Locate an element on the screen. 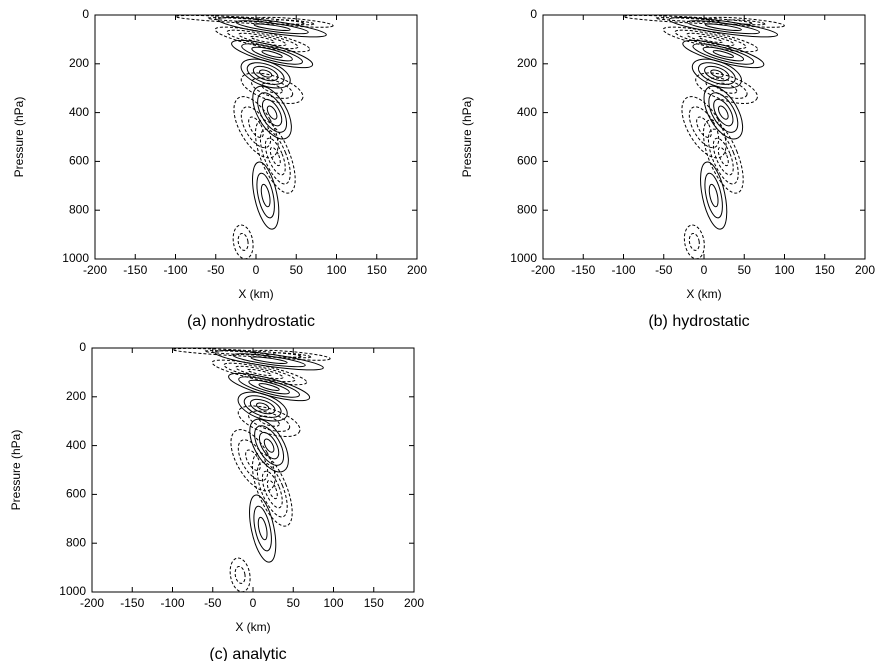 The image size is (877, 666). y-tick-label: 400 is located at coordinates (527, 112).